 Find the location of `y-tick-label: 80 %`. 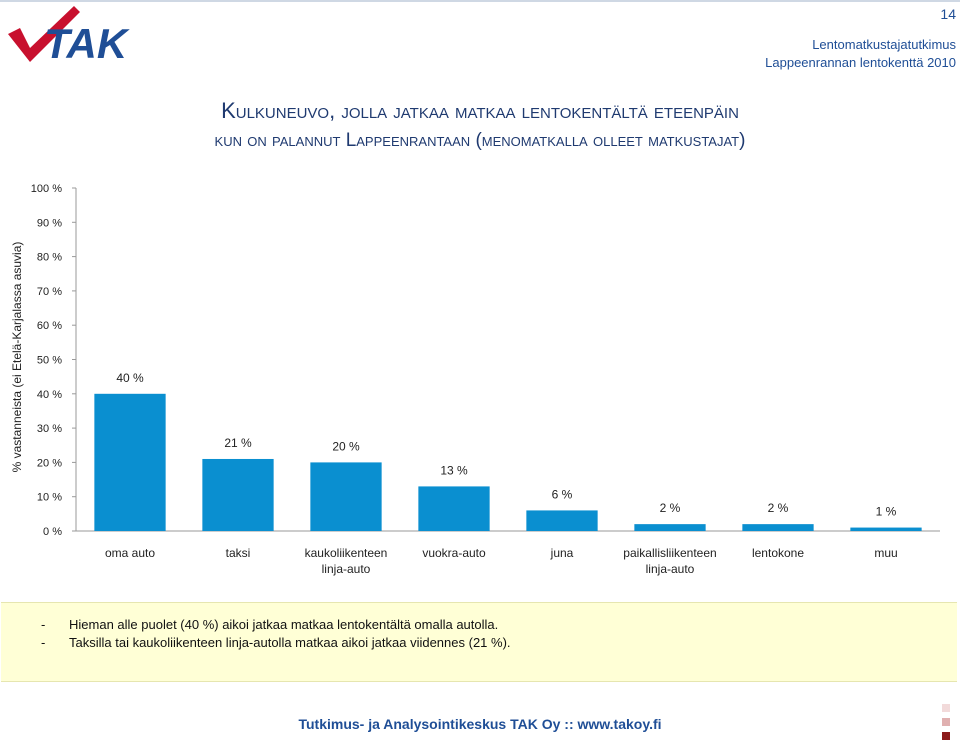

y-tick-label: 80 % is located at coordinates (49, 258).